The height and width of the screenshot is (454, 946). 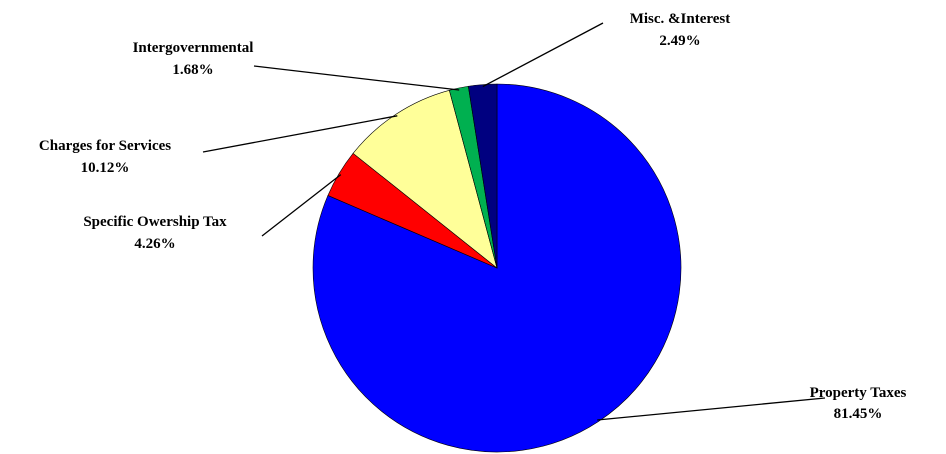 What do you see at coordinates (680, 19) in the screenshot?
I see `slice-label-misc-interest: Misc. &Interest` at bounding box center [680, 19].